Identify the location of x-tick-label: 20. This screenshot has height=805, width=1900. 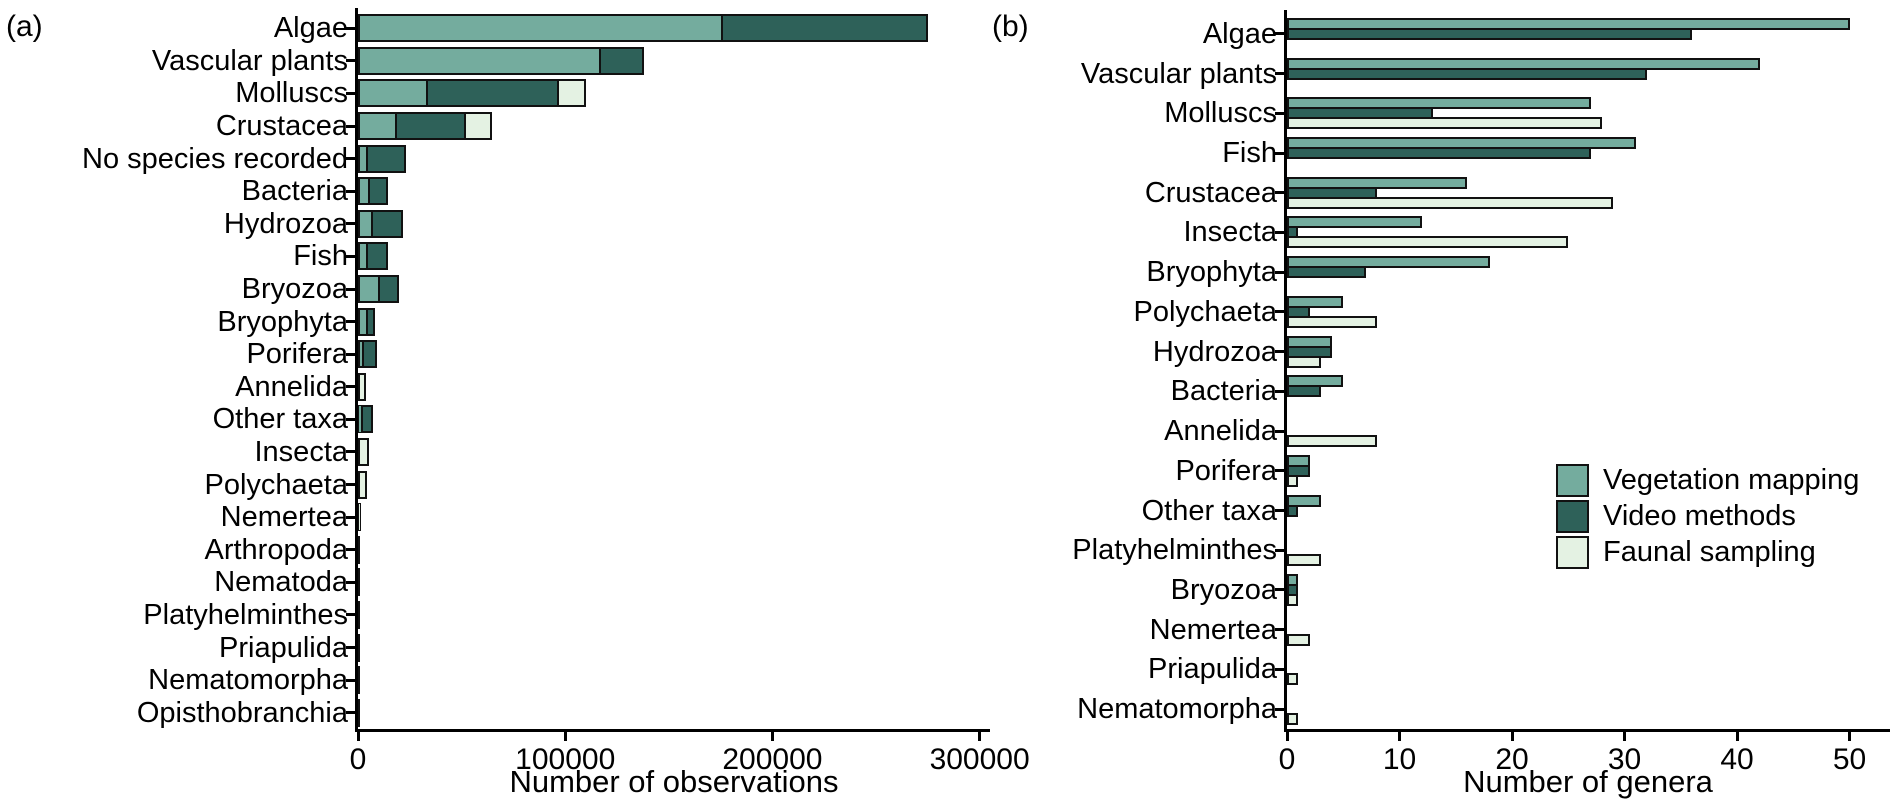
(1512, 759).